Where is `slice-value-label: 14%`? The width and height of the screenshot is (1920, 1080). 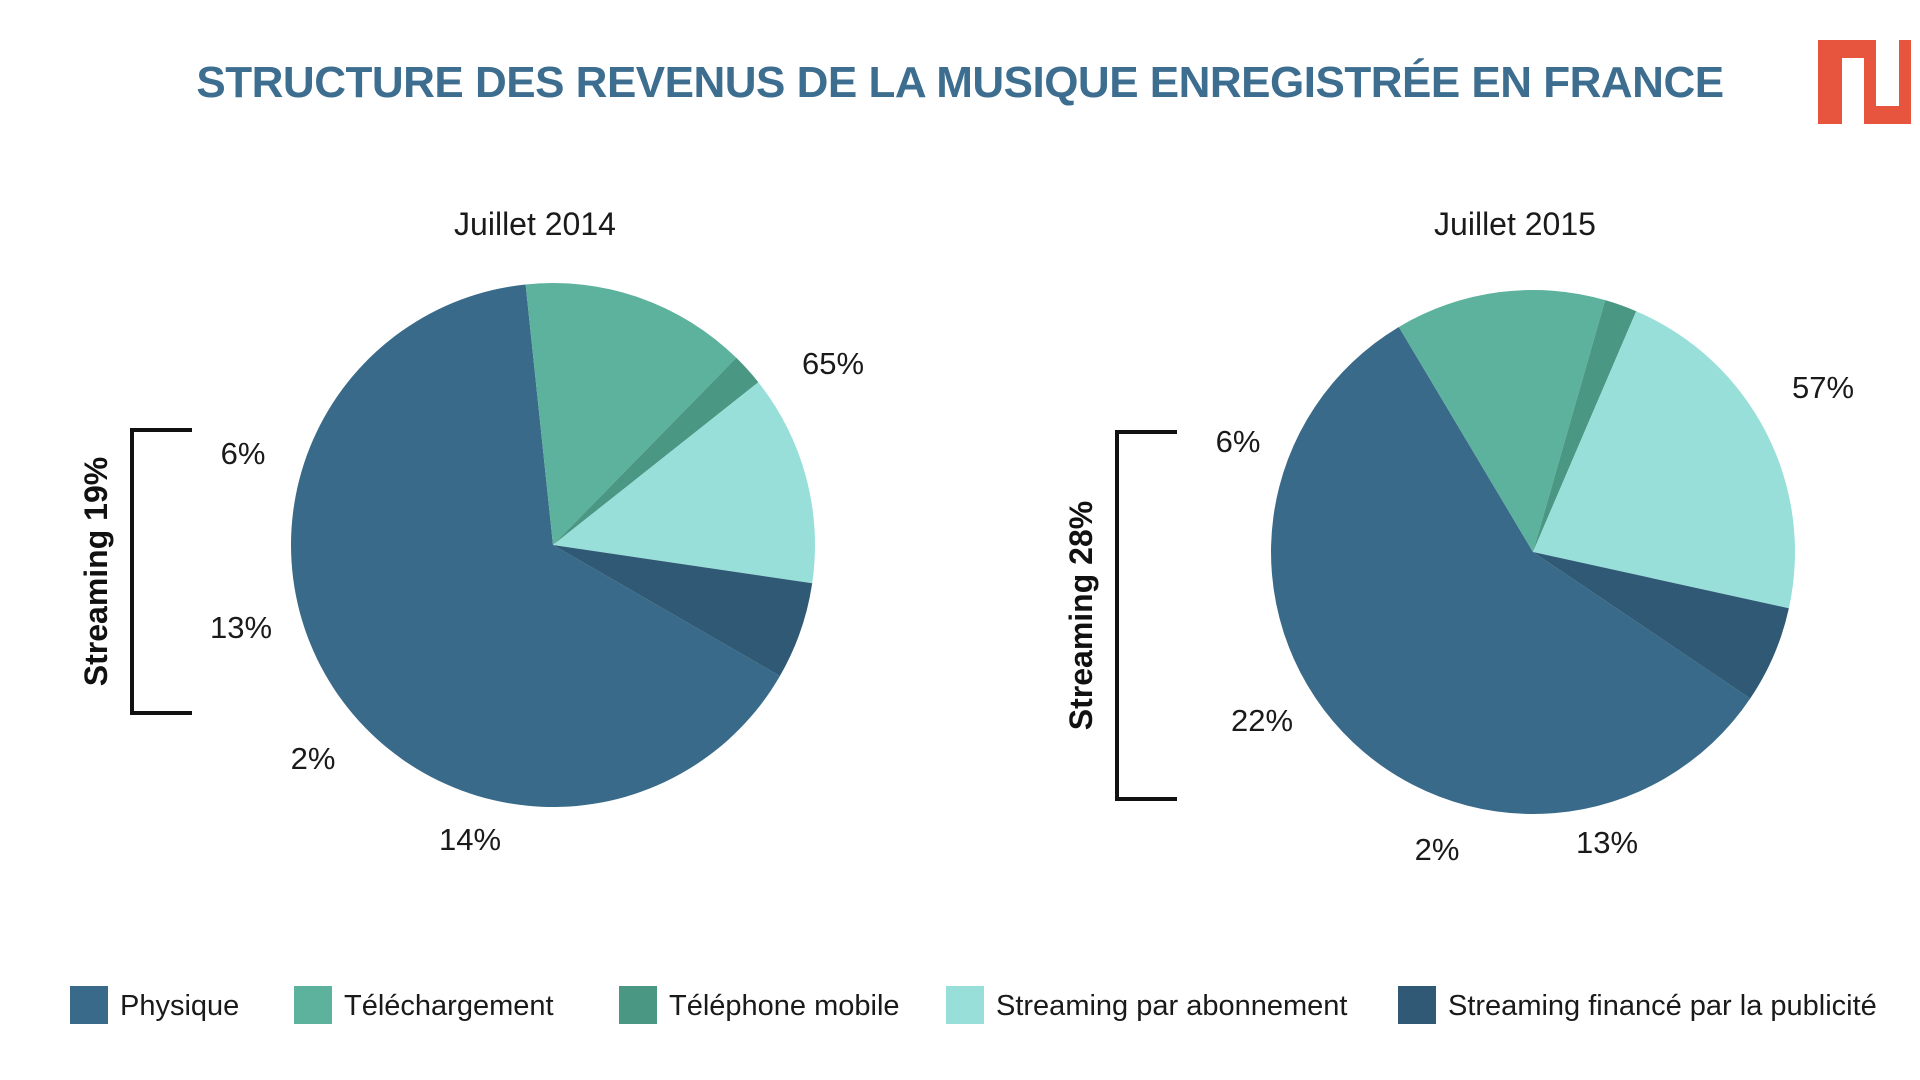 slice-value-label: 14% is located at coordinates (470, 839).